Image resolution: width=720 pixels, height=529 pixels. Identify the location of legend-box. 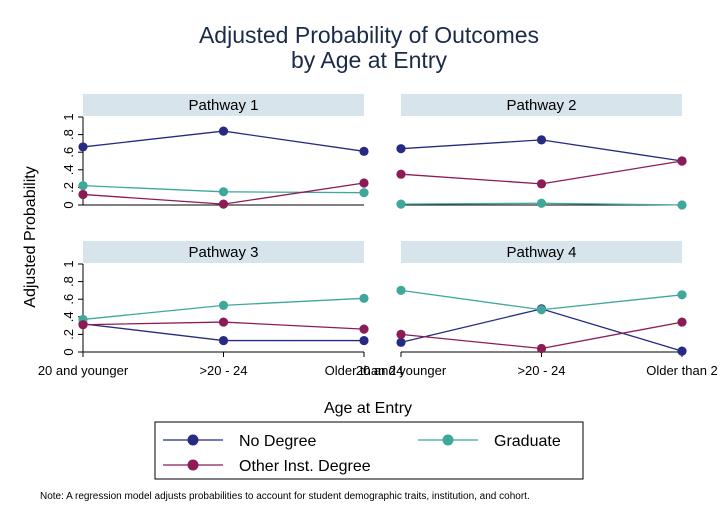
(369, 450).